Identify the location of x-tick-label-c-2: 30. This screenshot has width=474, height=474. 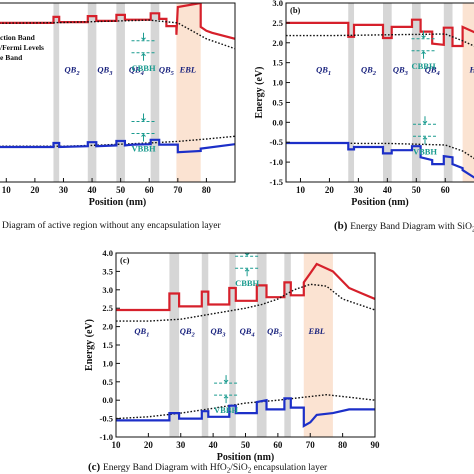
(181, 445).